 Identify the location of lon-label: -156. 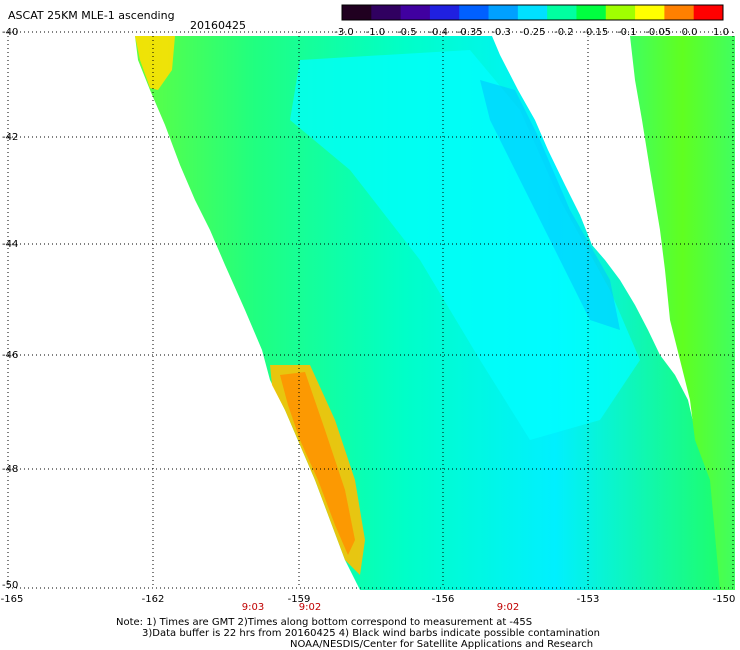
(443, 599).